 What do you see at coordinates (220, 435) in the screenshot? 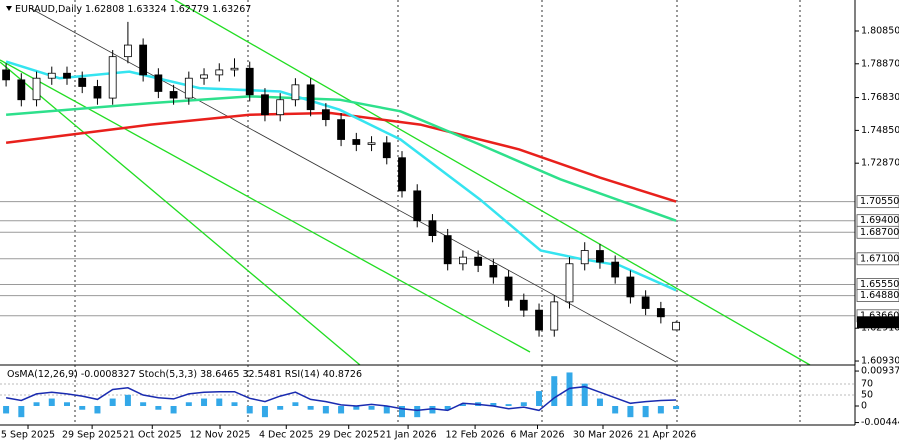
I see `x-tick-label: 12 Nov 2025` at bounding box center [220, 435].